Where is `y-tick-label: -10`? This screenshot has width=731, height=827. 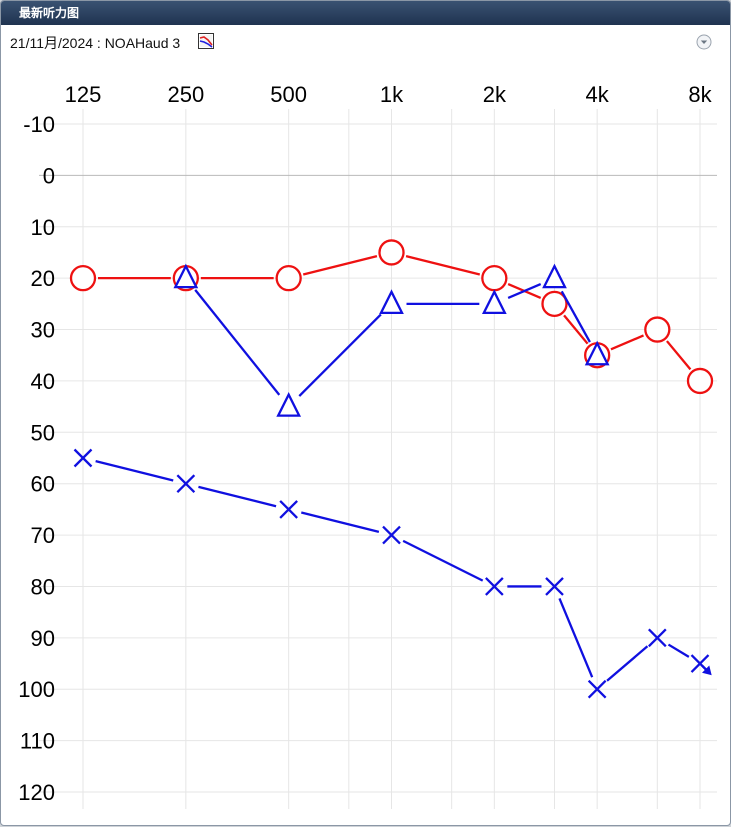 y-tick-label: -10 is located at coordinates (39, 124).